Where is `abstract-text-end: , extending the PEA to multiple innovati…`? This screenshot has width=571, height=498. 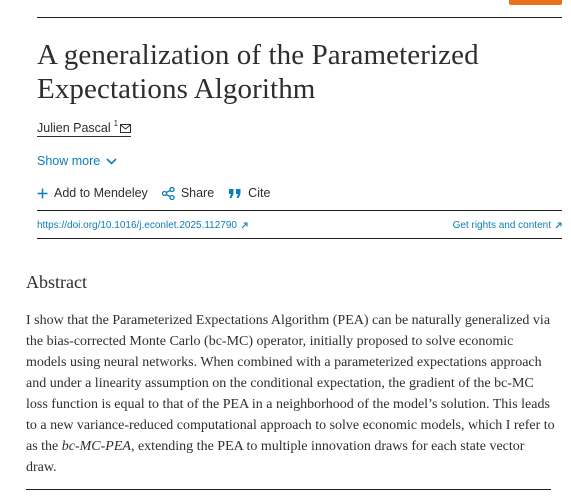
abstract-text-end: , extending the PEA to multiple innovati… is located at coordinates (275, 457).